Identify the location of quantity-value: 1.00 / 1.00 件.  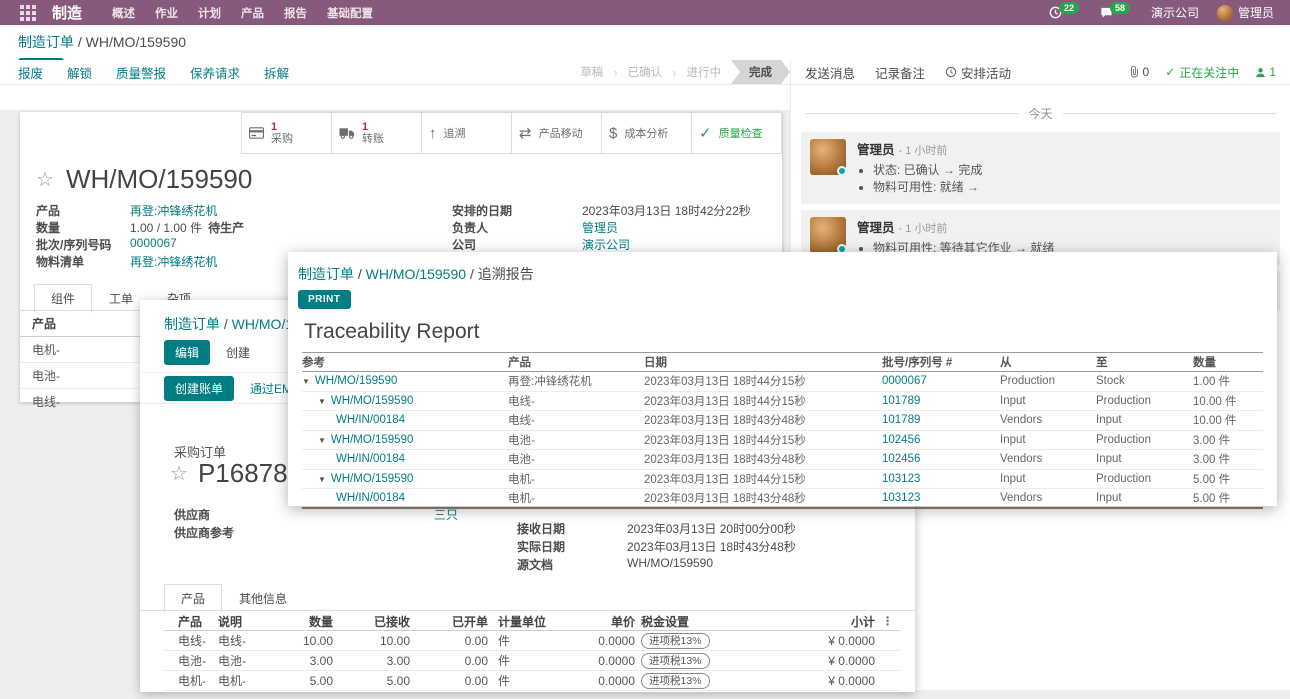
(166, 228).